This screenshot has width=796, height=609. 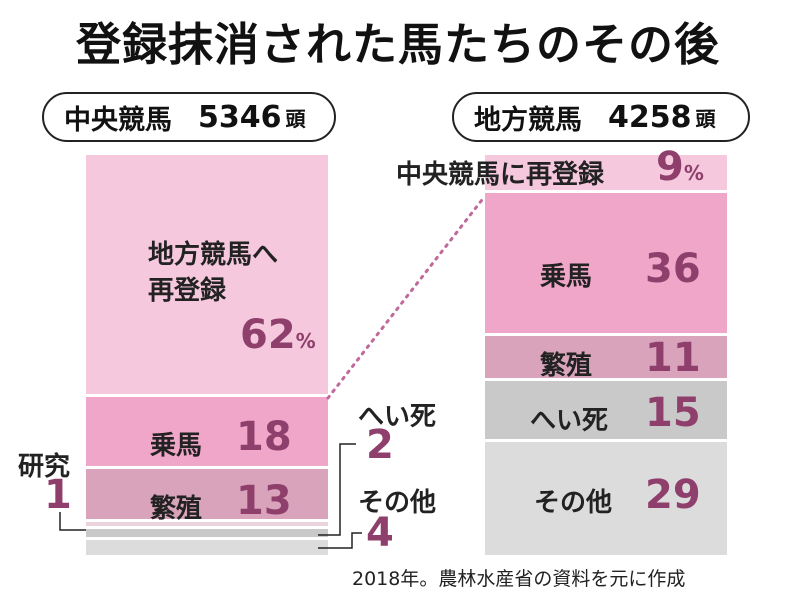 I want to click on central-racing-label: 中央競馬, so click(x=118, y=120).